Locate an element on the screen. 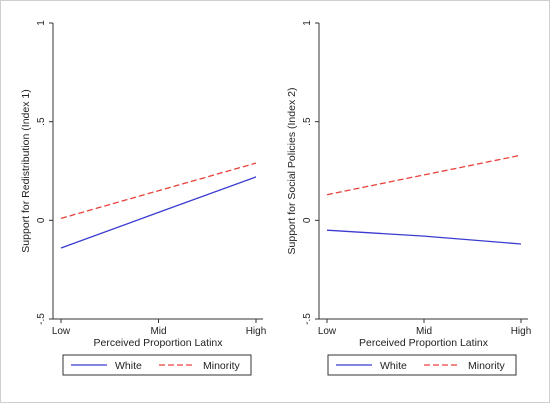 This screenshot has height=403, width=550. y-axis-title: Support for Redistribution (Index 1) is located at coordinates (26, 170).